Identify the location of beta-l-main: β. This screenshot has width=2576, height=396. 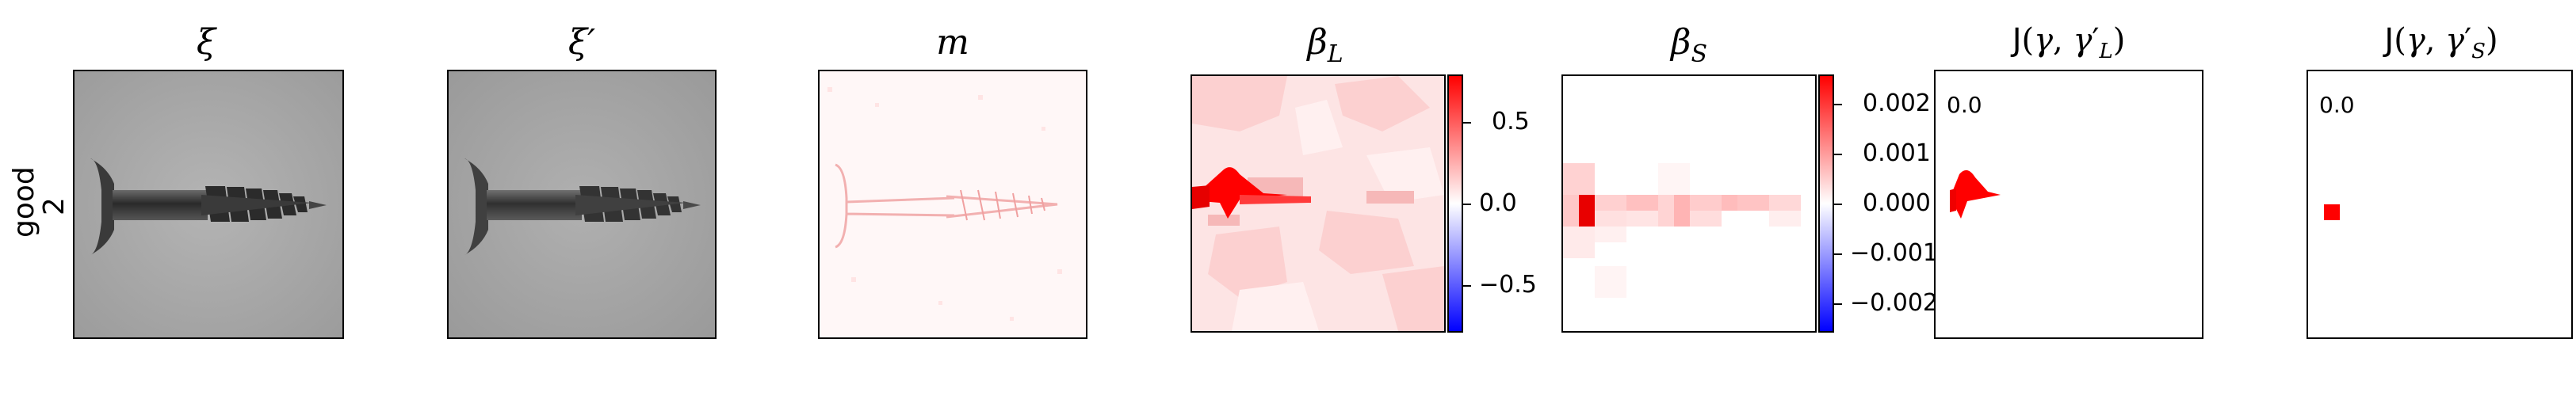
(1317, 42).